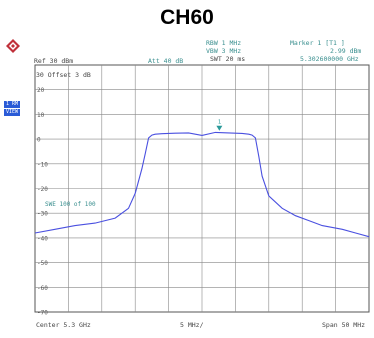 The image size is (374, 338). Describe the element at coordinates (219, 128) in the screenshot. I see `marker-1-icon` at that location.